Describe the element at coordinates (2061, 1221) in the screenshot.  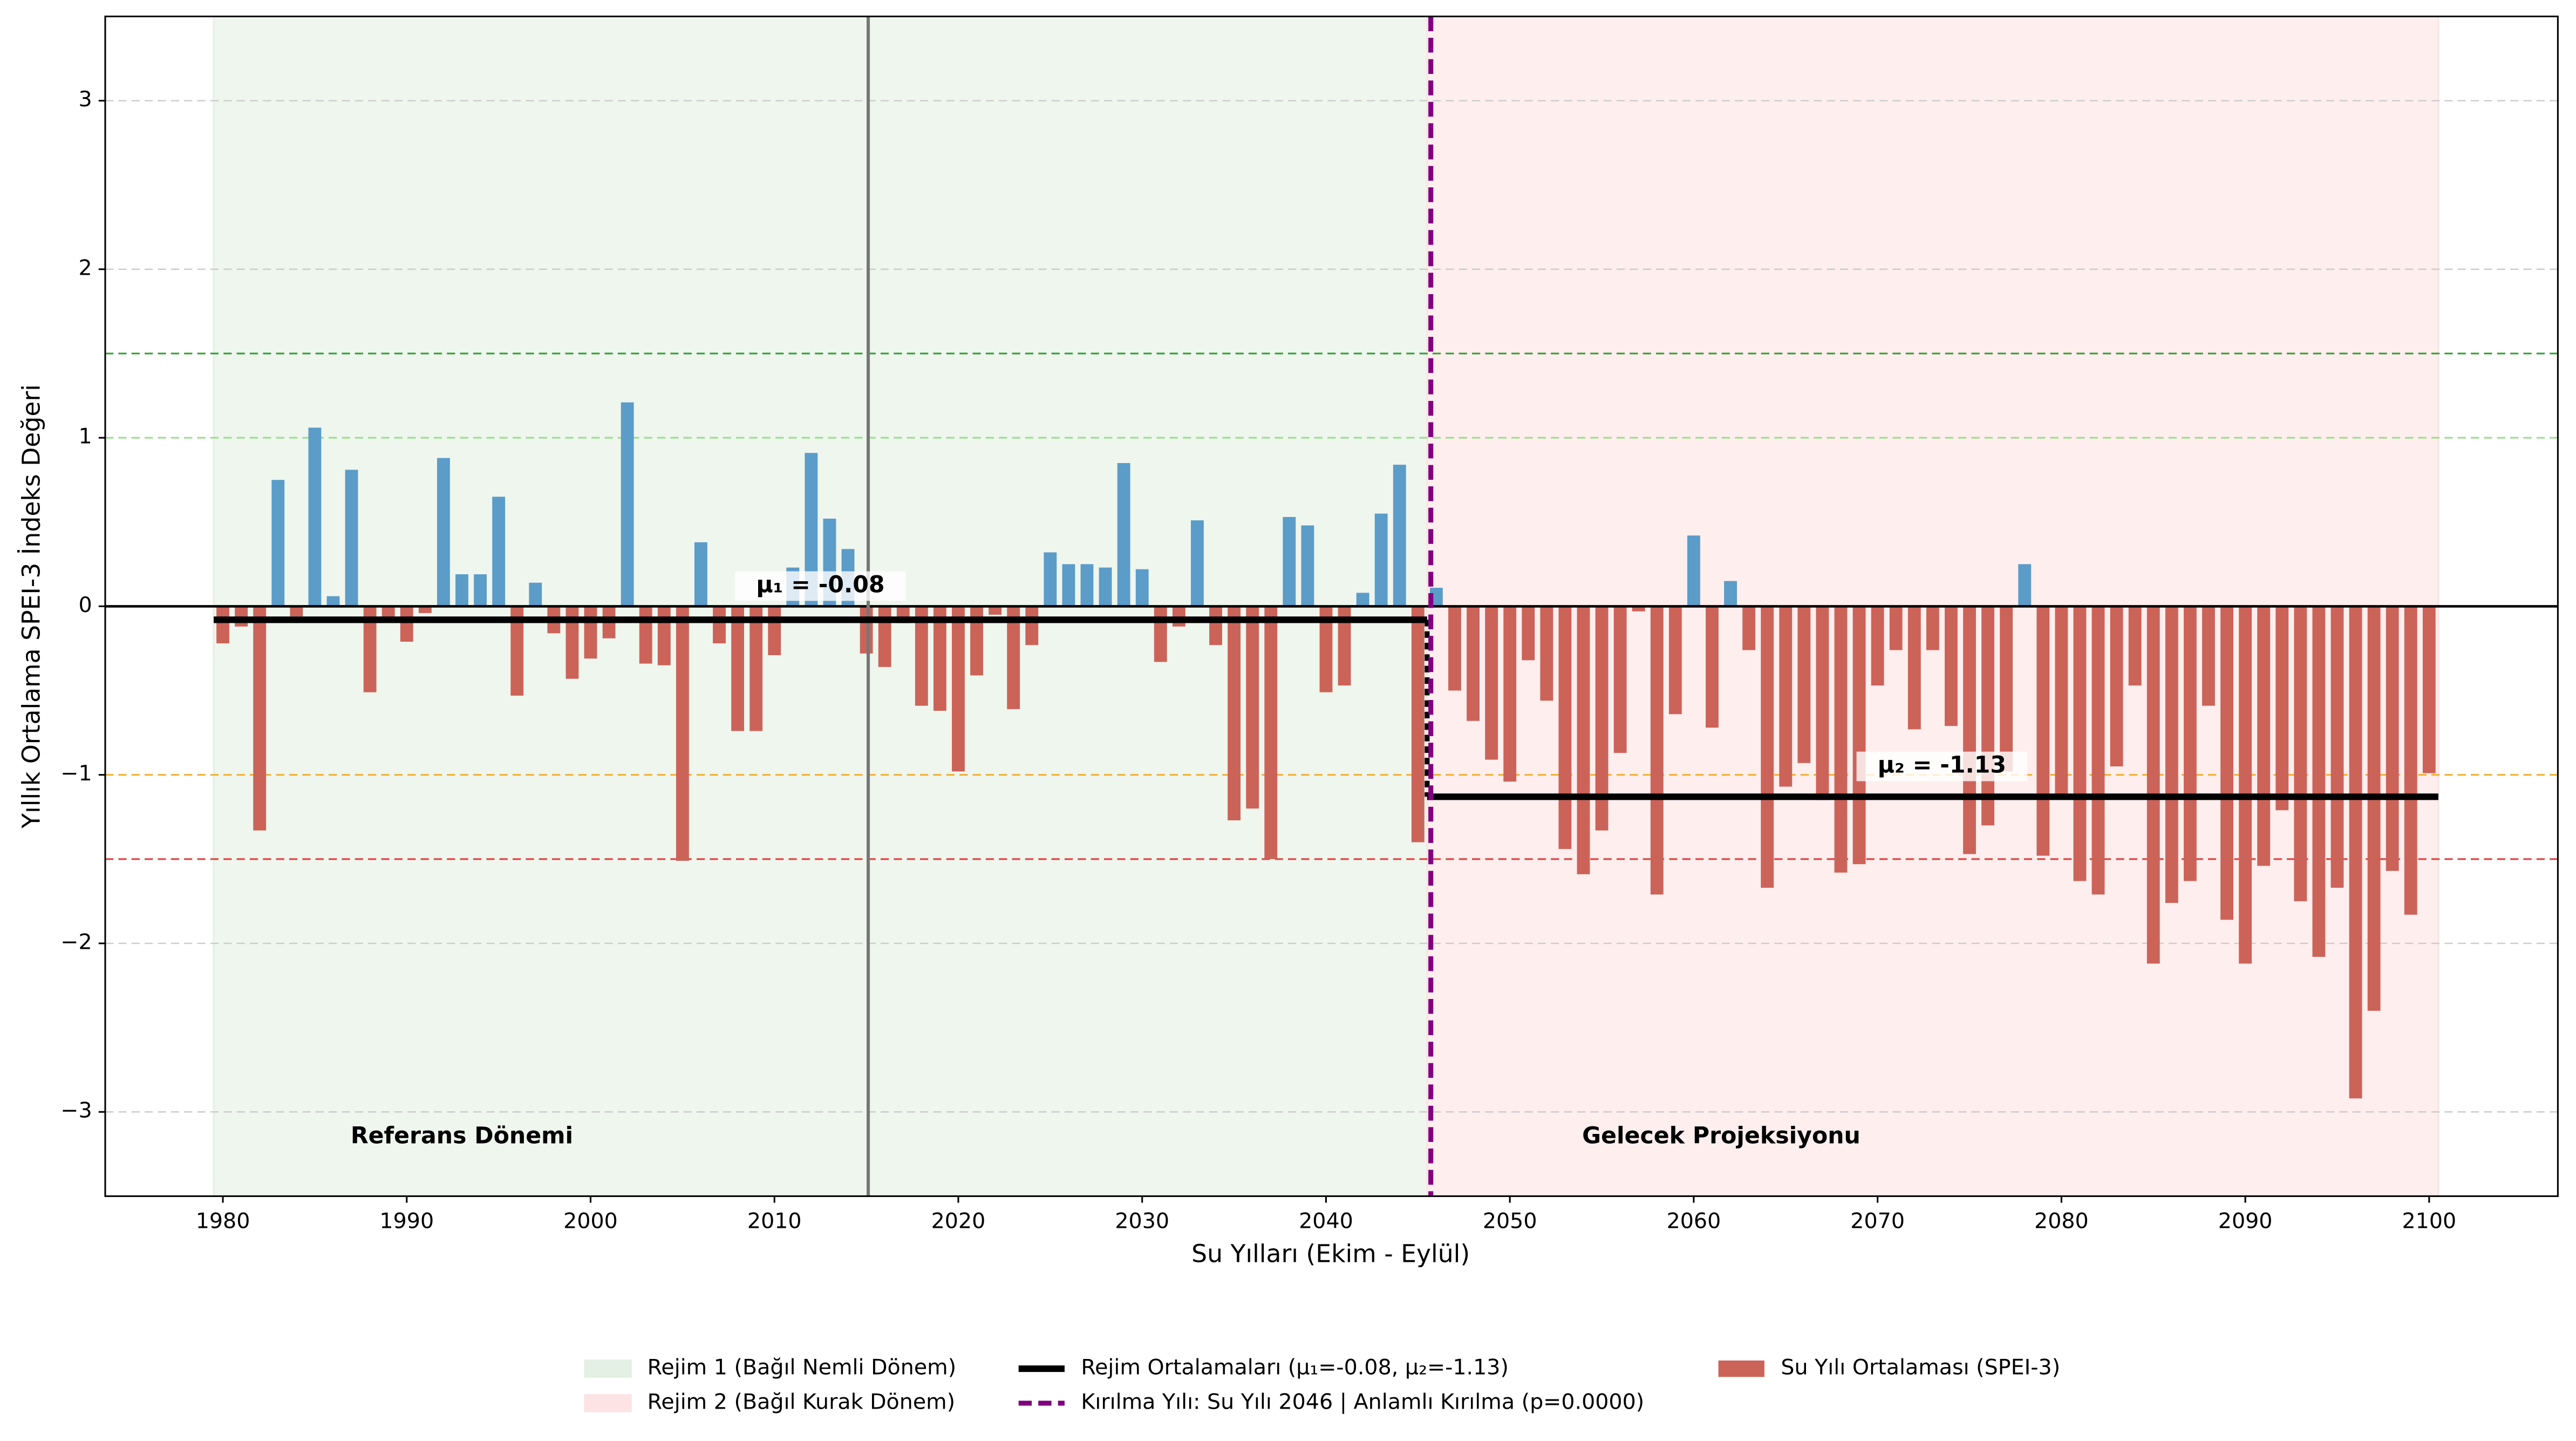
I see `x-tick-label: 2080` at that location.